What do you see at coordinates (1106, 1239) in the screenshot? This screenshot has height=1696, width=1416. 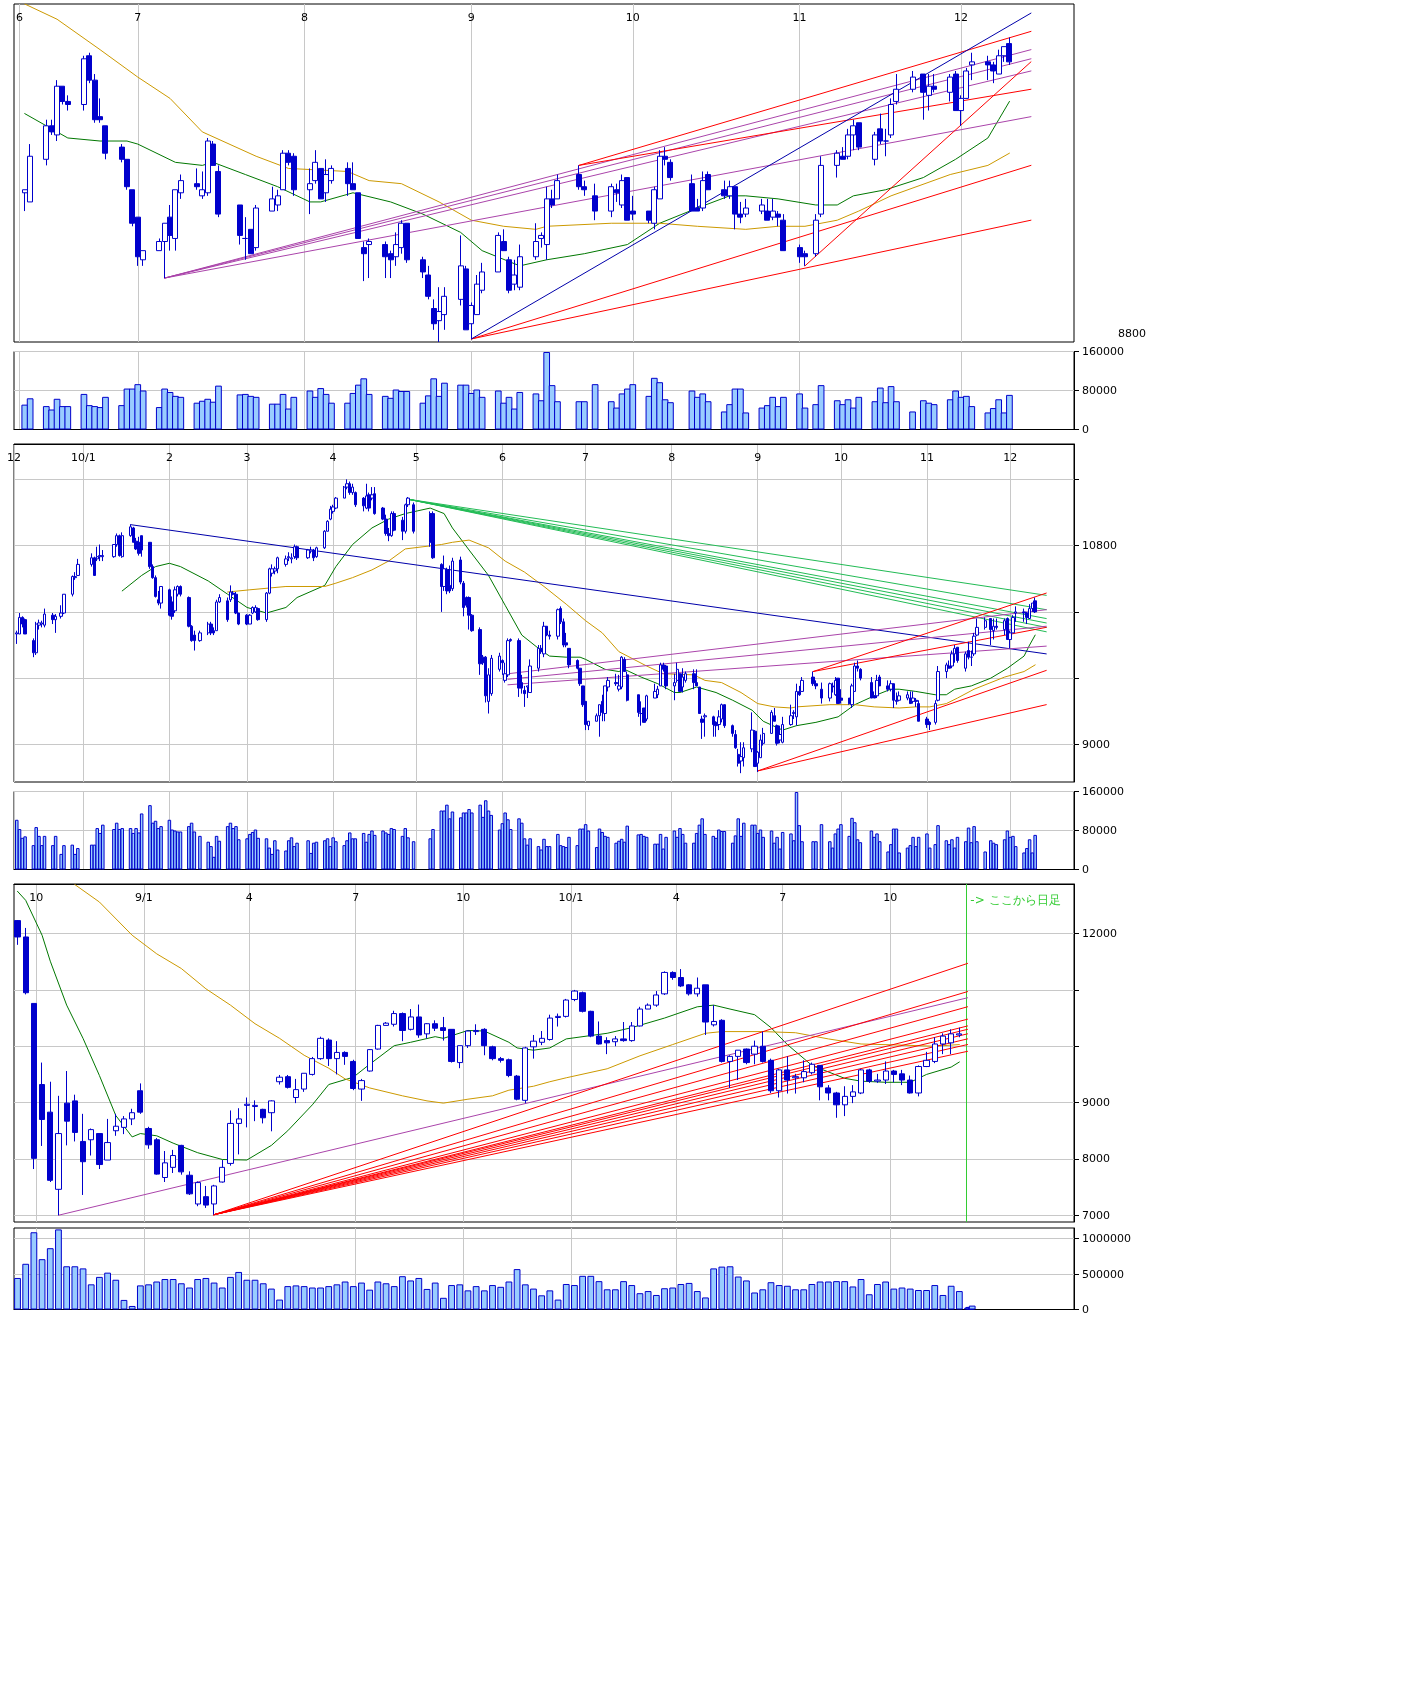 I see `y-tick-label: 1000000` at bounding box center [1106, 1239].